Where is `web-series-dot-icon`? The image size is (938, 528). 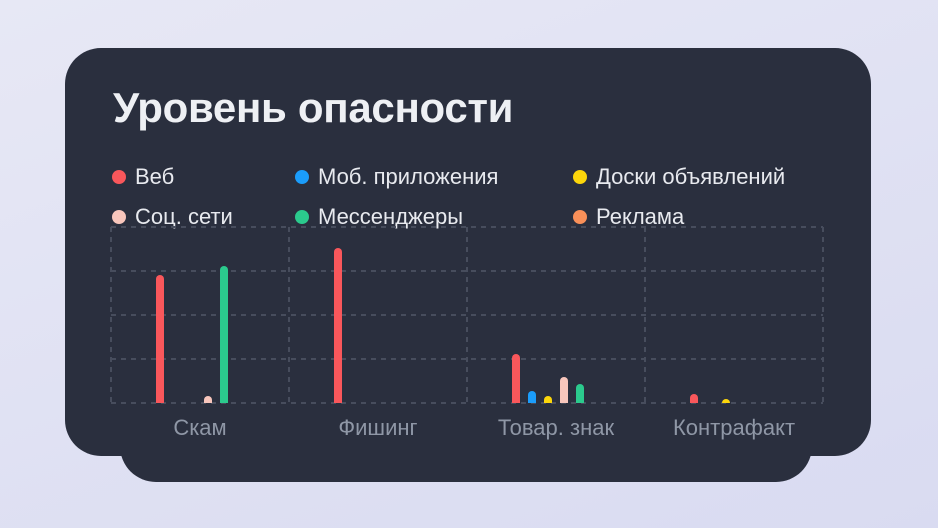 web-series-dot-icon is located at coordinates (119, 177).